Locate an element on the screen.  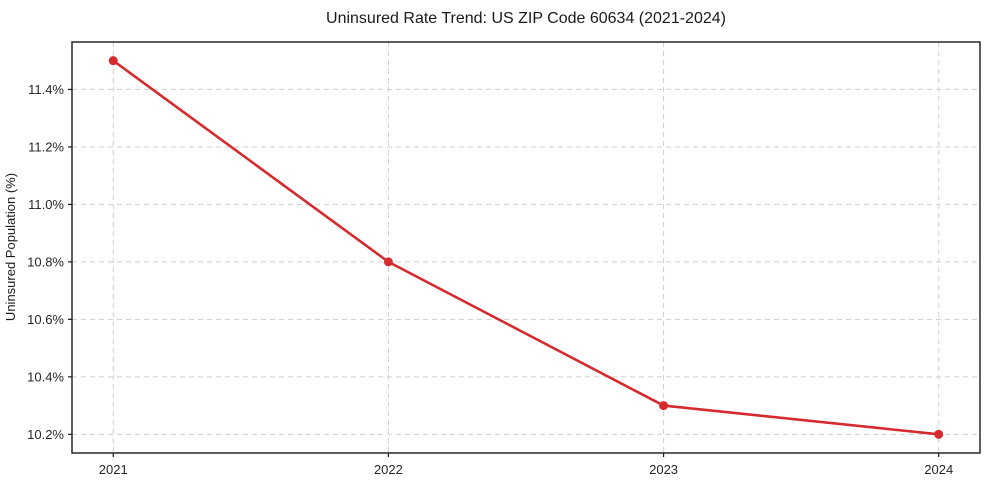
x-tick-label: 2022 is located at coordinates (388, 469).